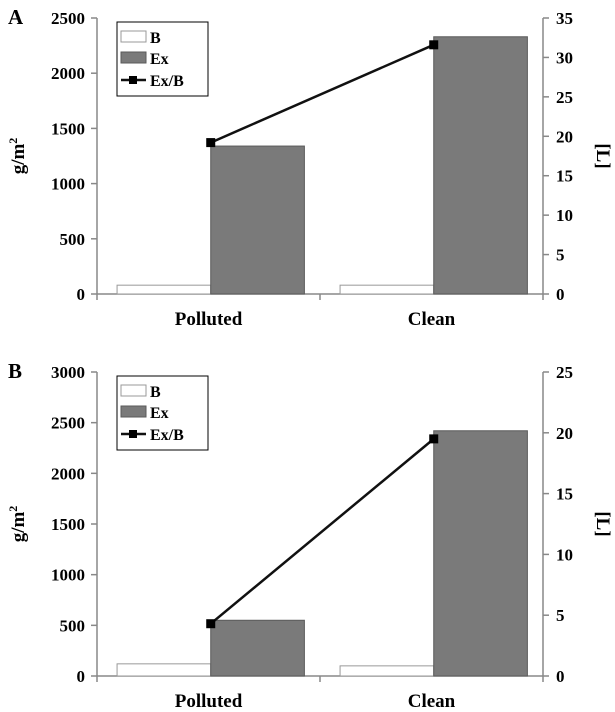 The image size is (615, 712). Describe the element at coordinates (564, 18) in the screenshot. I see `y2-tick-label: 35` at that location.